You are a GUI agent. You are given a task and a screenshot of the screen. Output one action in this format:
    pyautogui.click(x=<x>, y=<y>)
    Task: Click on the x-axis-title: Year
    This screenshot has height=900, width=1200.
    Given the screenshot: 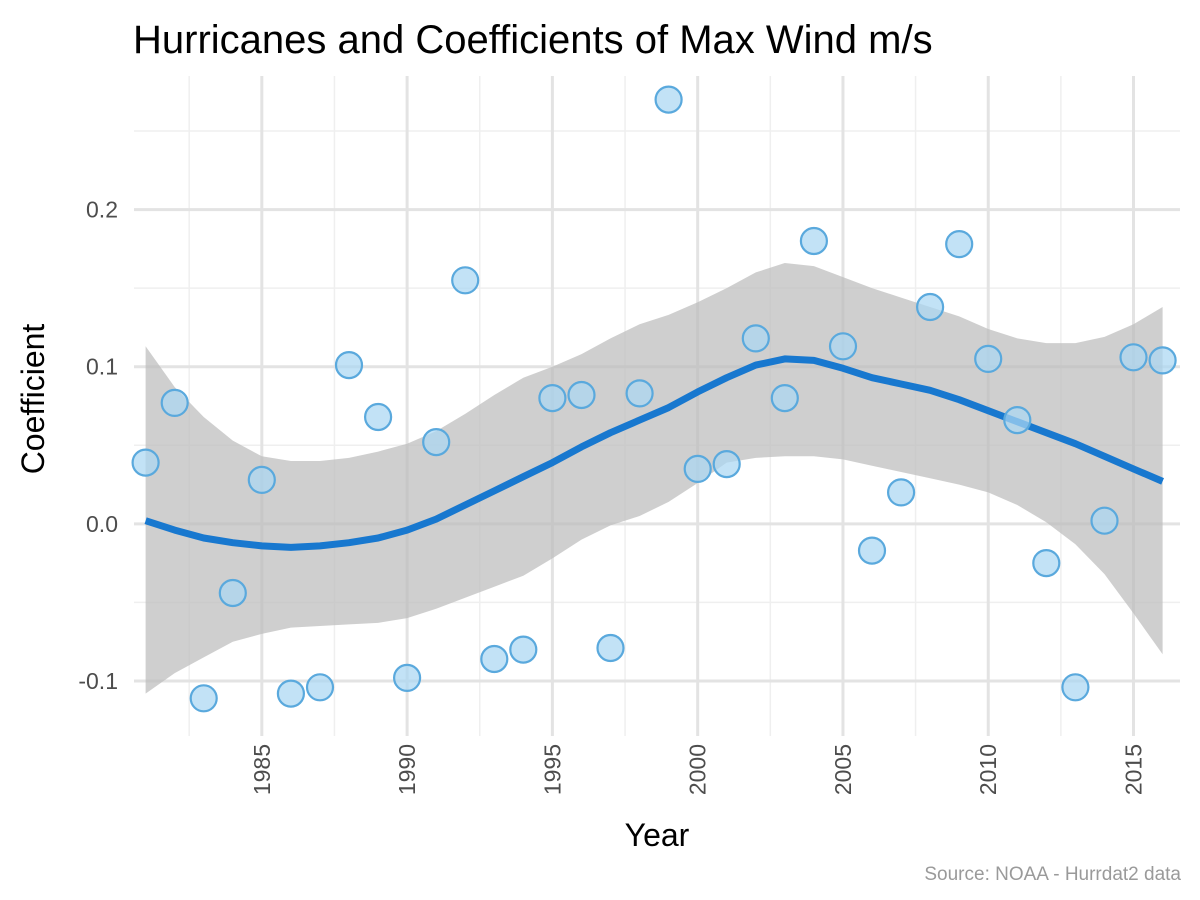 What is the action you would take?
    pyautogui.click(x=657, y=835)
    